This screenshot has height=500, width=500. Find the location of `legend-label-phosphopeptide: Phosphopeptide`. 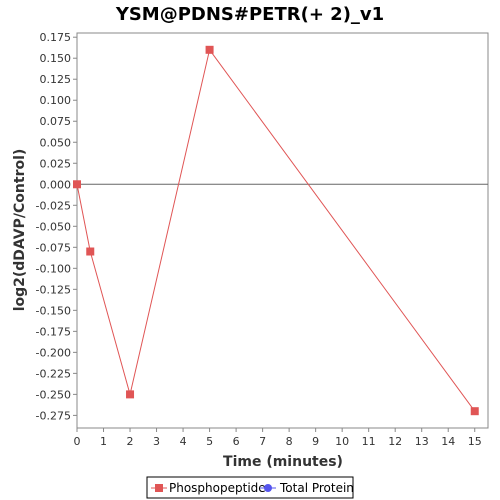

legend-label-phosphopeptide: Phosphopeptide is located at coordinates (217, 488).